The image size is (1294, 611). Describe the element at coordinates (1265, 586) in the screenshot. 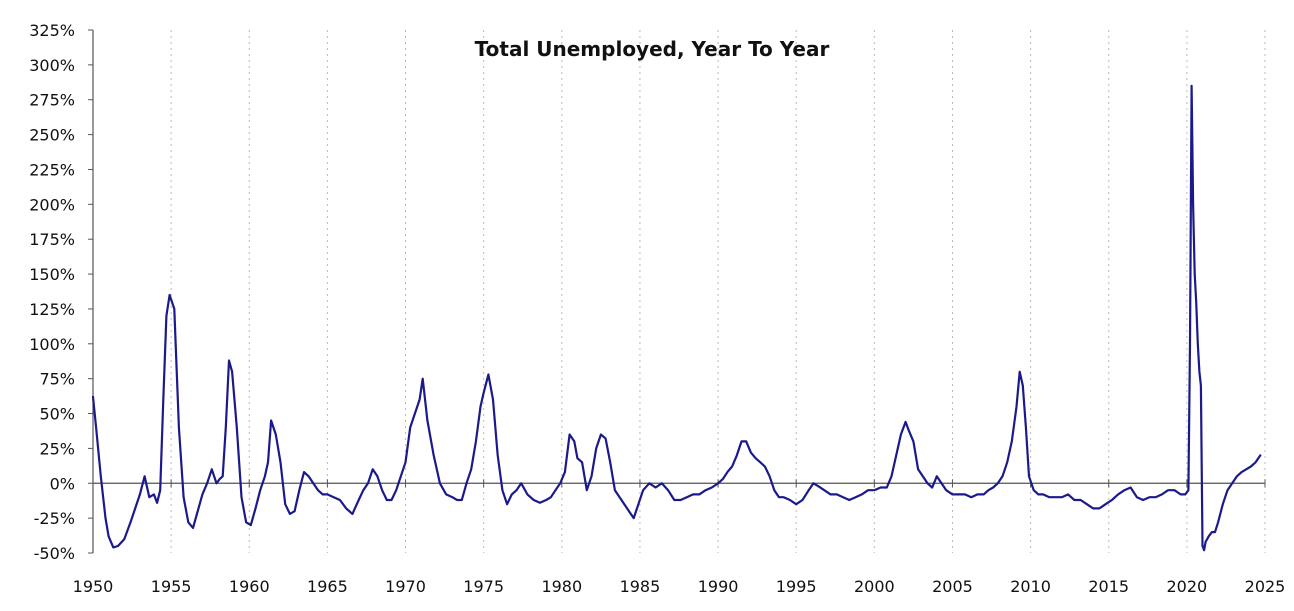

I see `x-tick-label: 2025` at that location.